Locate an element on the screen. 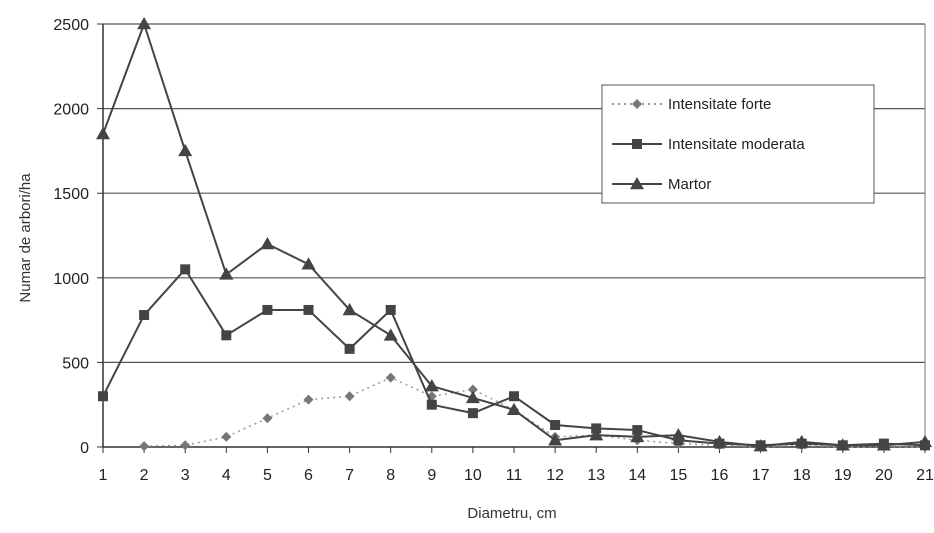 The height and width of the screenshot is (533, 934). y-tick-label: 0 is located at coordinates (84, 448).